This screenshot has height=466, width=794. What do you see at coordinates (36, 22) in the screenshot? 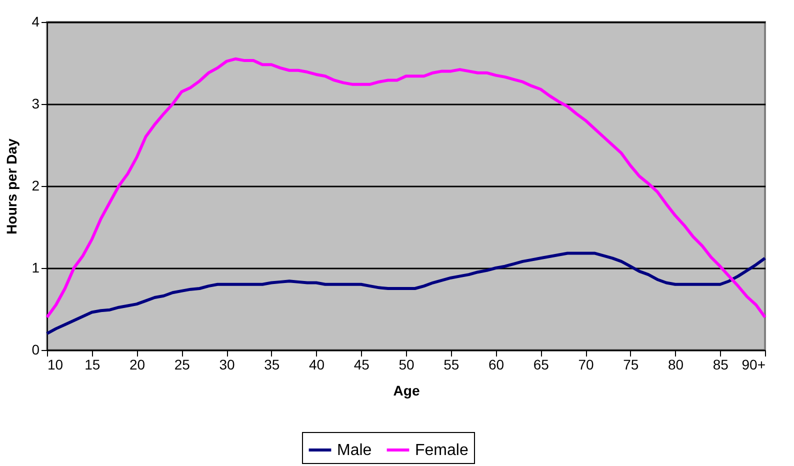
I see `y-tick-label: 4` at bounding box center [36, 22].